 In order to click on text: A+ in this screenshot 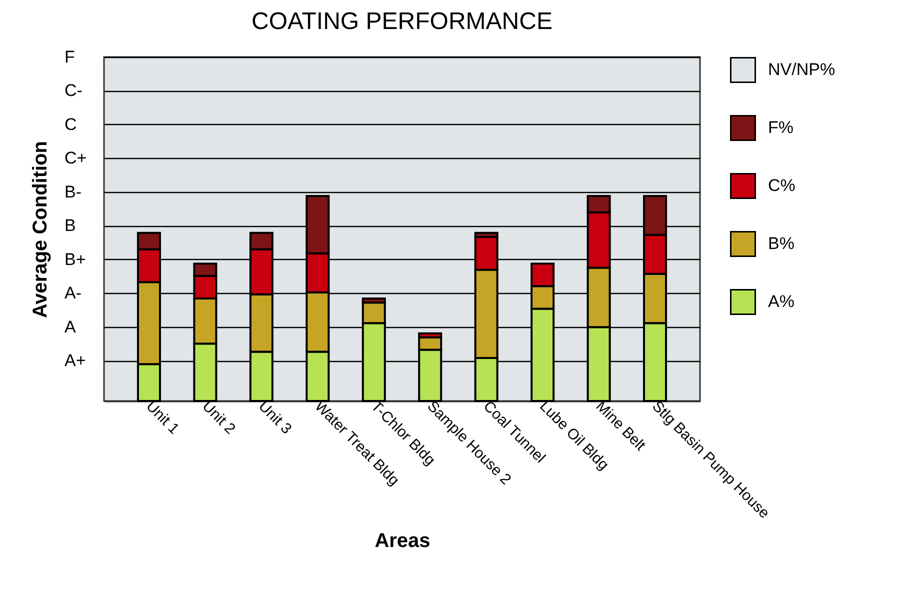, I will do `click(75, 360)`.